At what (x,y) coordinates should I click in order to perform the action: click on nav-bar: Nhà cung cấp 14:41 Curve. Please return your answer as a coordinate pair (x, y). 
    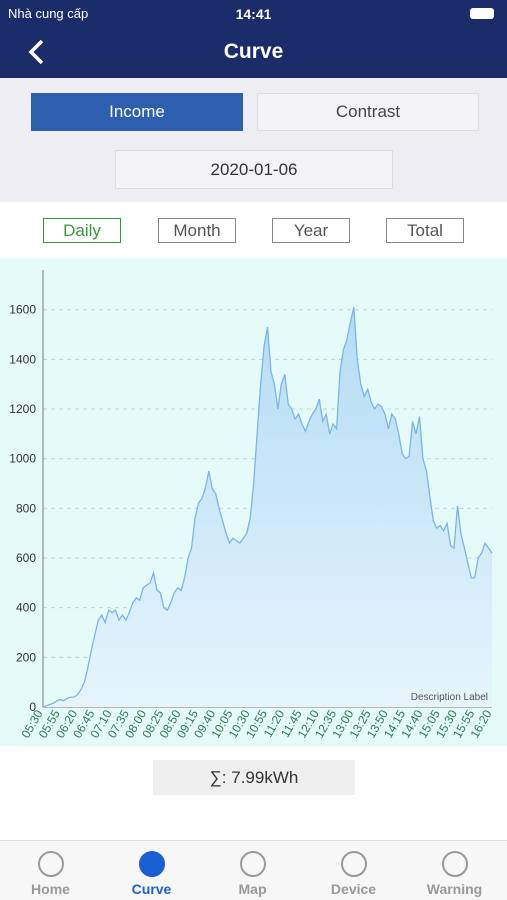
    Looking at the image, I should click on (253, 39).